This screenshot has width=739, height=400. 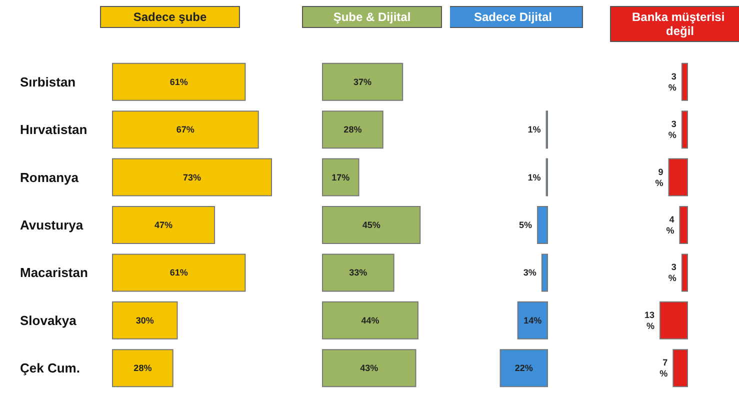 What do you see at coordinates (513, 17) in the screenshot?
I see `chart-title: Sadece Dijital` at bounding box center [513, 17].